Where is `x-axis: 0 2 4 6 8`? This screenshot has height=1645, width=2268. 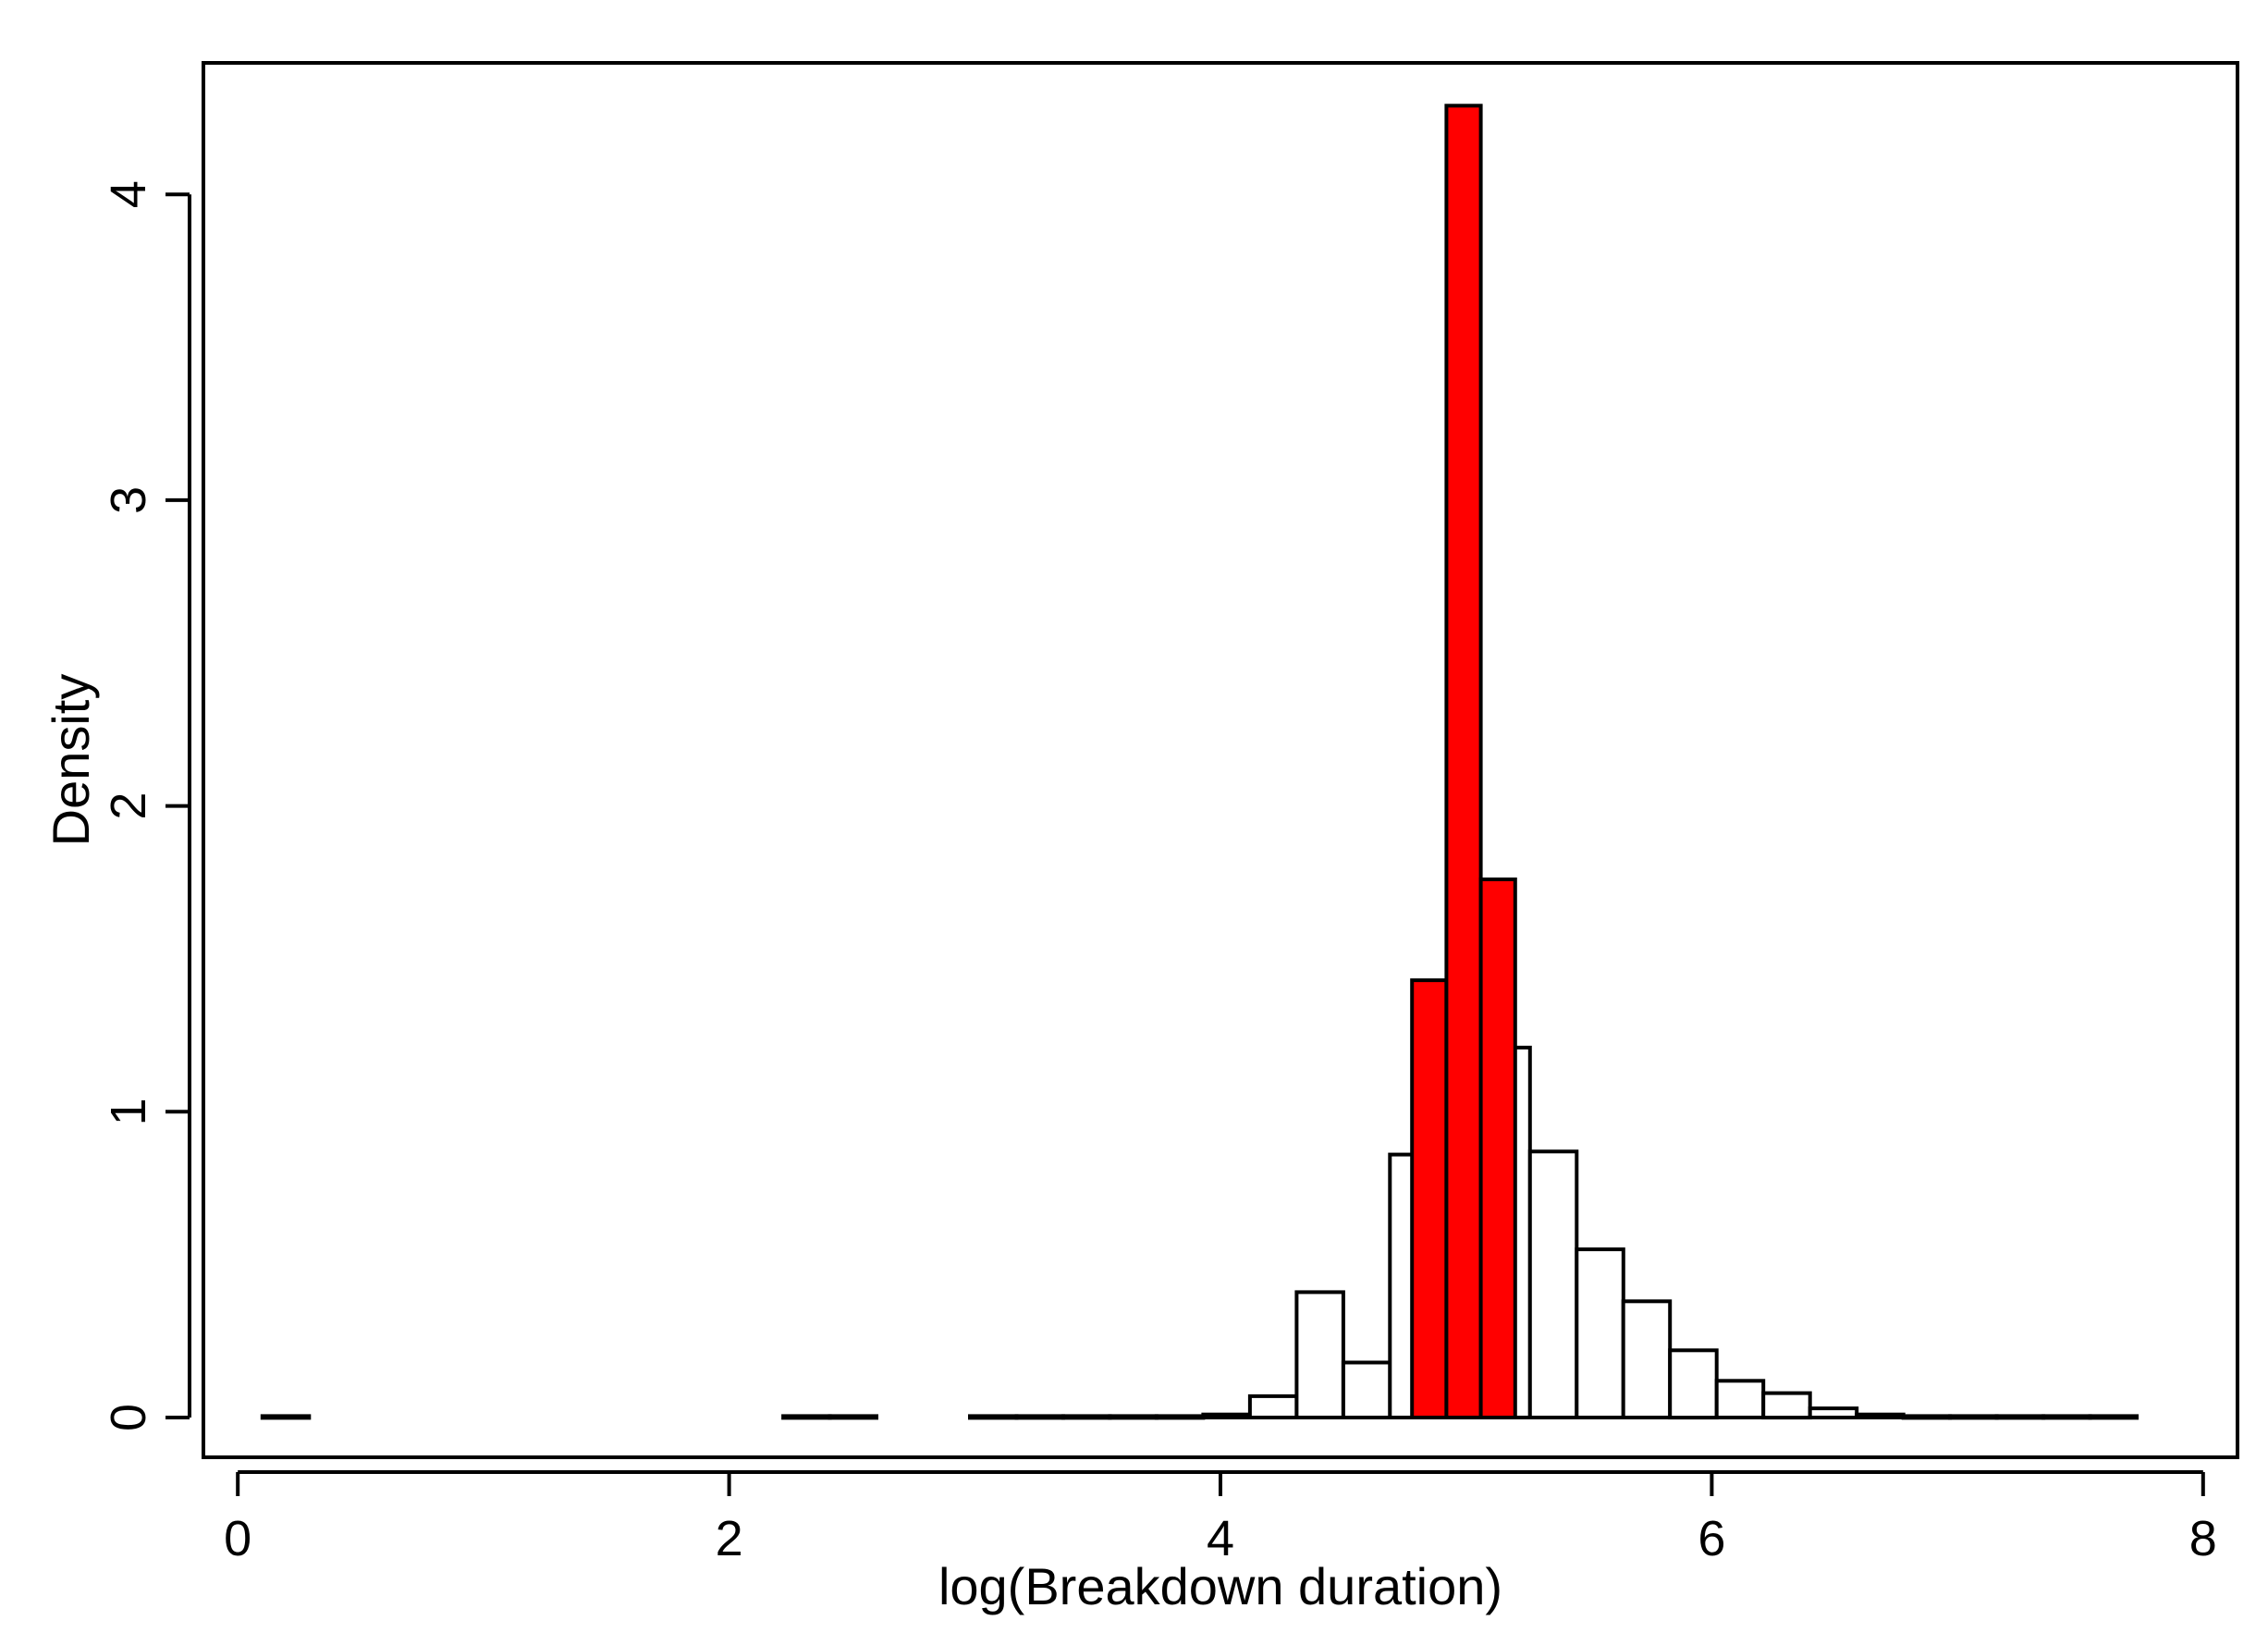 x-axis: 0 2 4 6 8 is located at coordinates (1220, 1518).